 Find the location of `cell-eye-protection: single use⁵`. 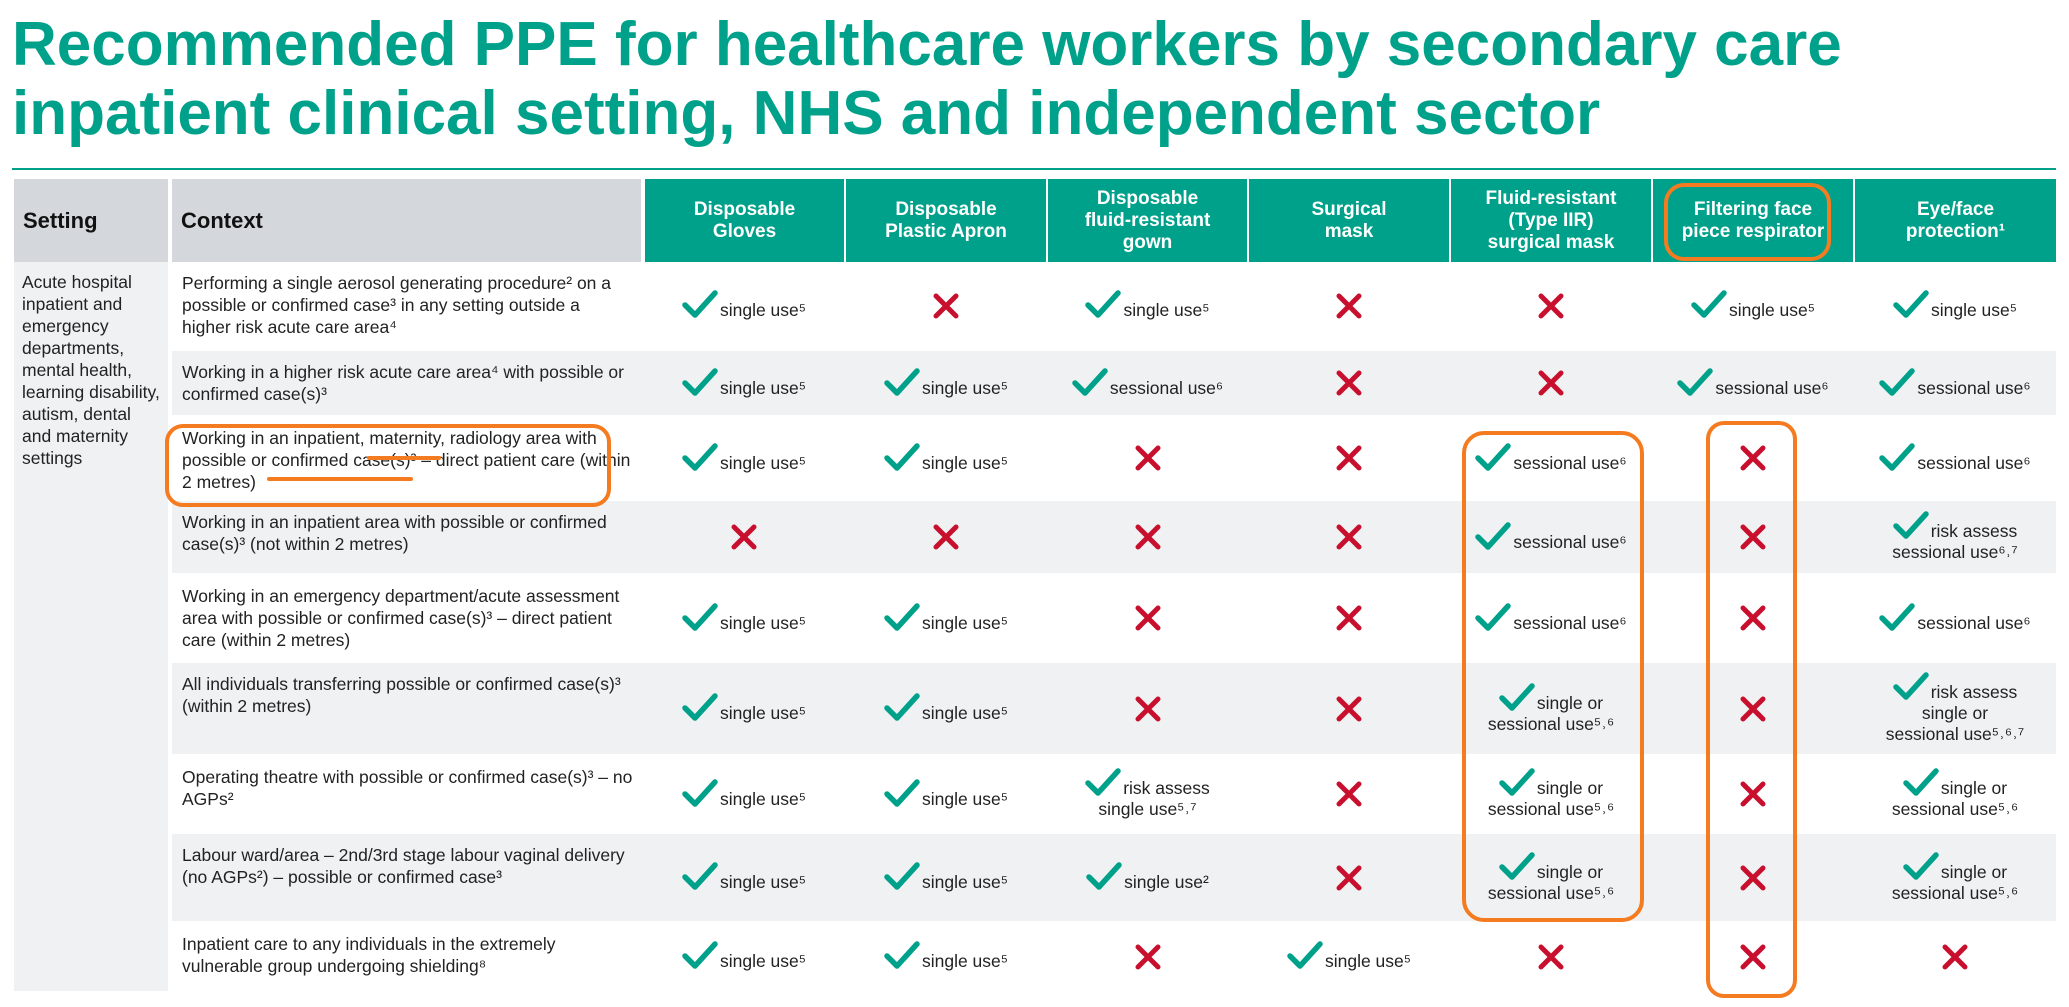

cell-eye-protection: single use⁵ is located at coordinates (1955, 306).